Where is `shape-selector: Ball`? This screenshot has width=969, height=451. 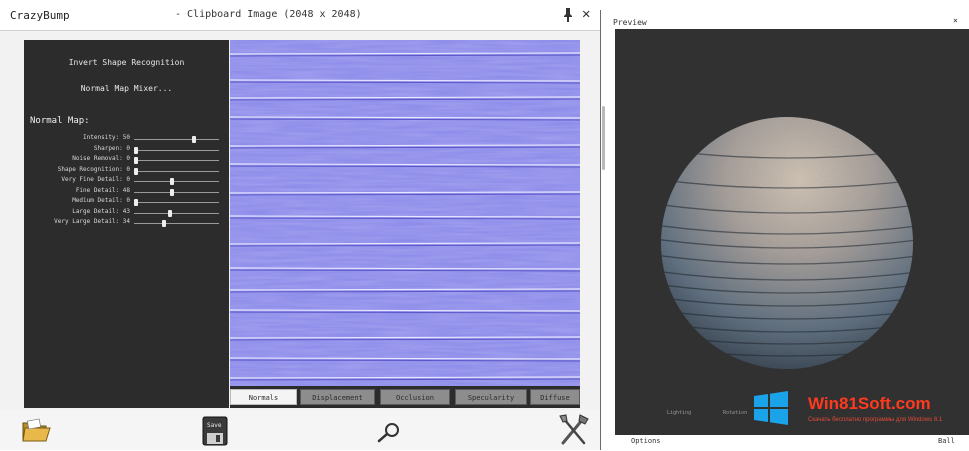 shape-selector: Ball is located at coordinates (946, 441).